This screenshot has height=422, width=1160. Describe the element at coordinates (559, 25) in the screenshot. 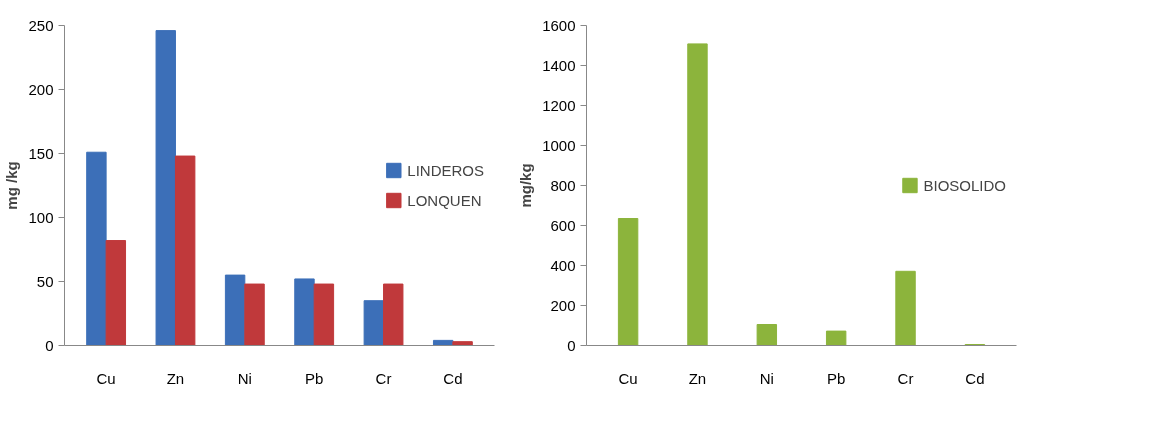

I see `y-tick-label: 1600` at that location.